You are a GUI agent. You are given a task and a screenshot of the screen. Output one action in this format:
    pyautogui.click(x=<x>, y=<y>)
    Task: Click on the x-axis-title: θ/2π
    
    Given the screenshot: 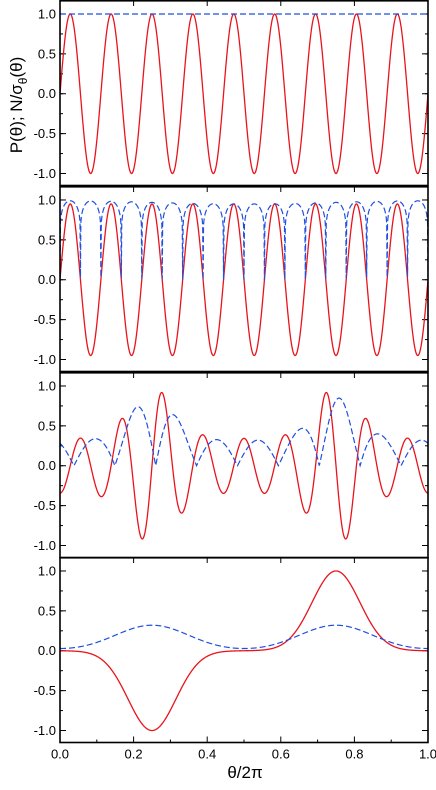 What is the action you would take?
    pyautogui.click(x=244, y=772)
    